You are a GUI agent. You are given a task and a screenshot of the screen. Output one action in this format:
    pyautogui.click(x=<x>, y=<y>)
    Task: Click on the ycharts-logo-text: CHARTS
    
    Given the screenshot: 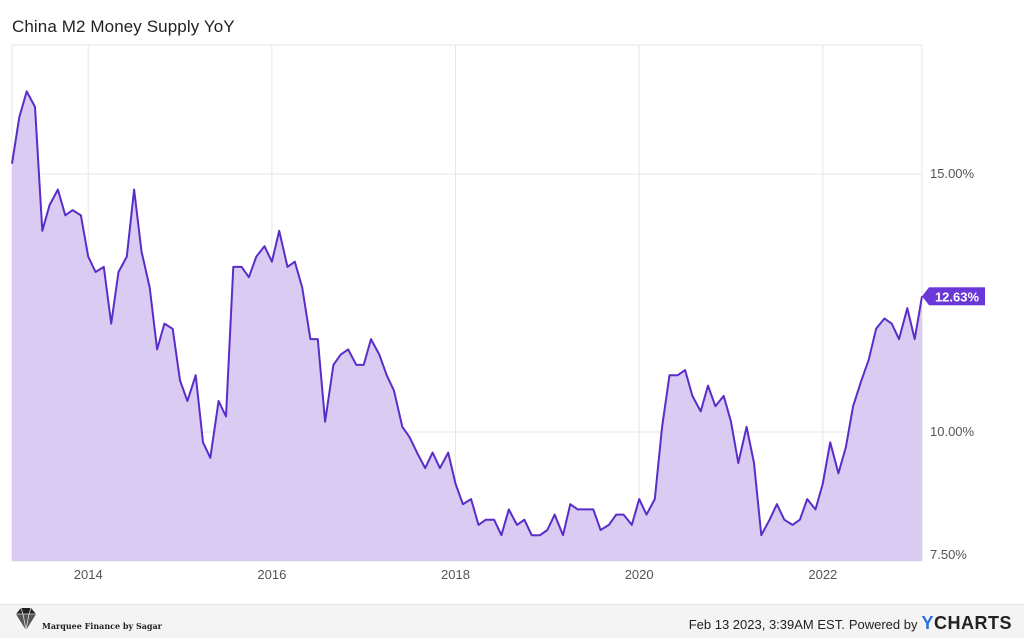 What is the action you would take?
    pyautogui.click(x=973, y=623)
    